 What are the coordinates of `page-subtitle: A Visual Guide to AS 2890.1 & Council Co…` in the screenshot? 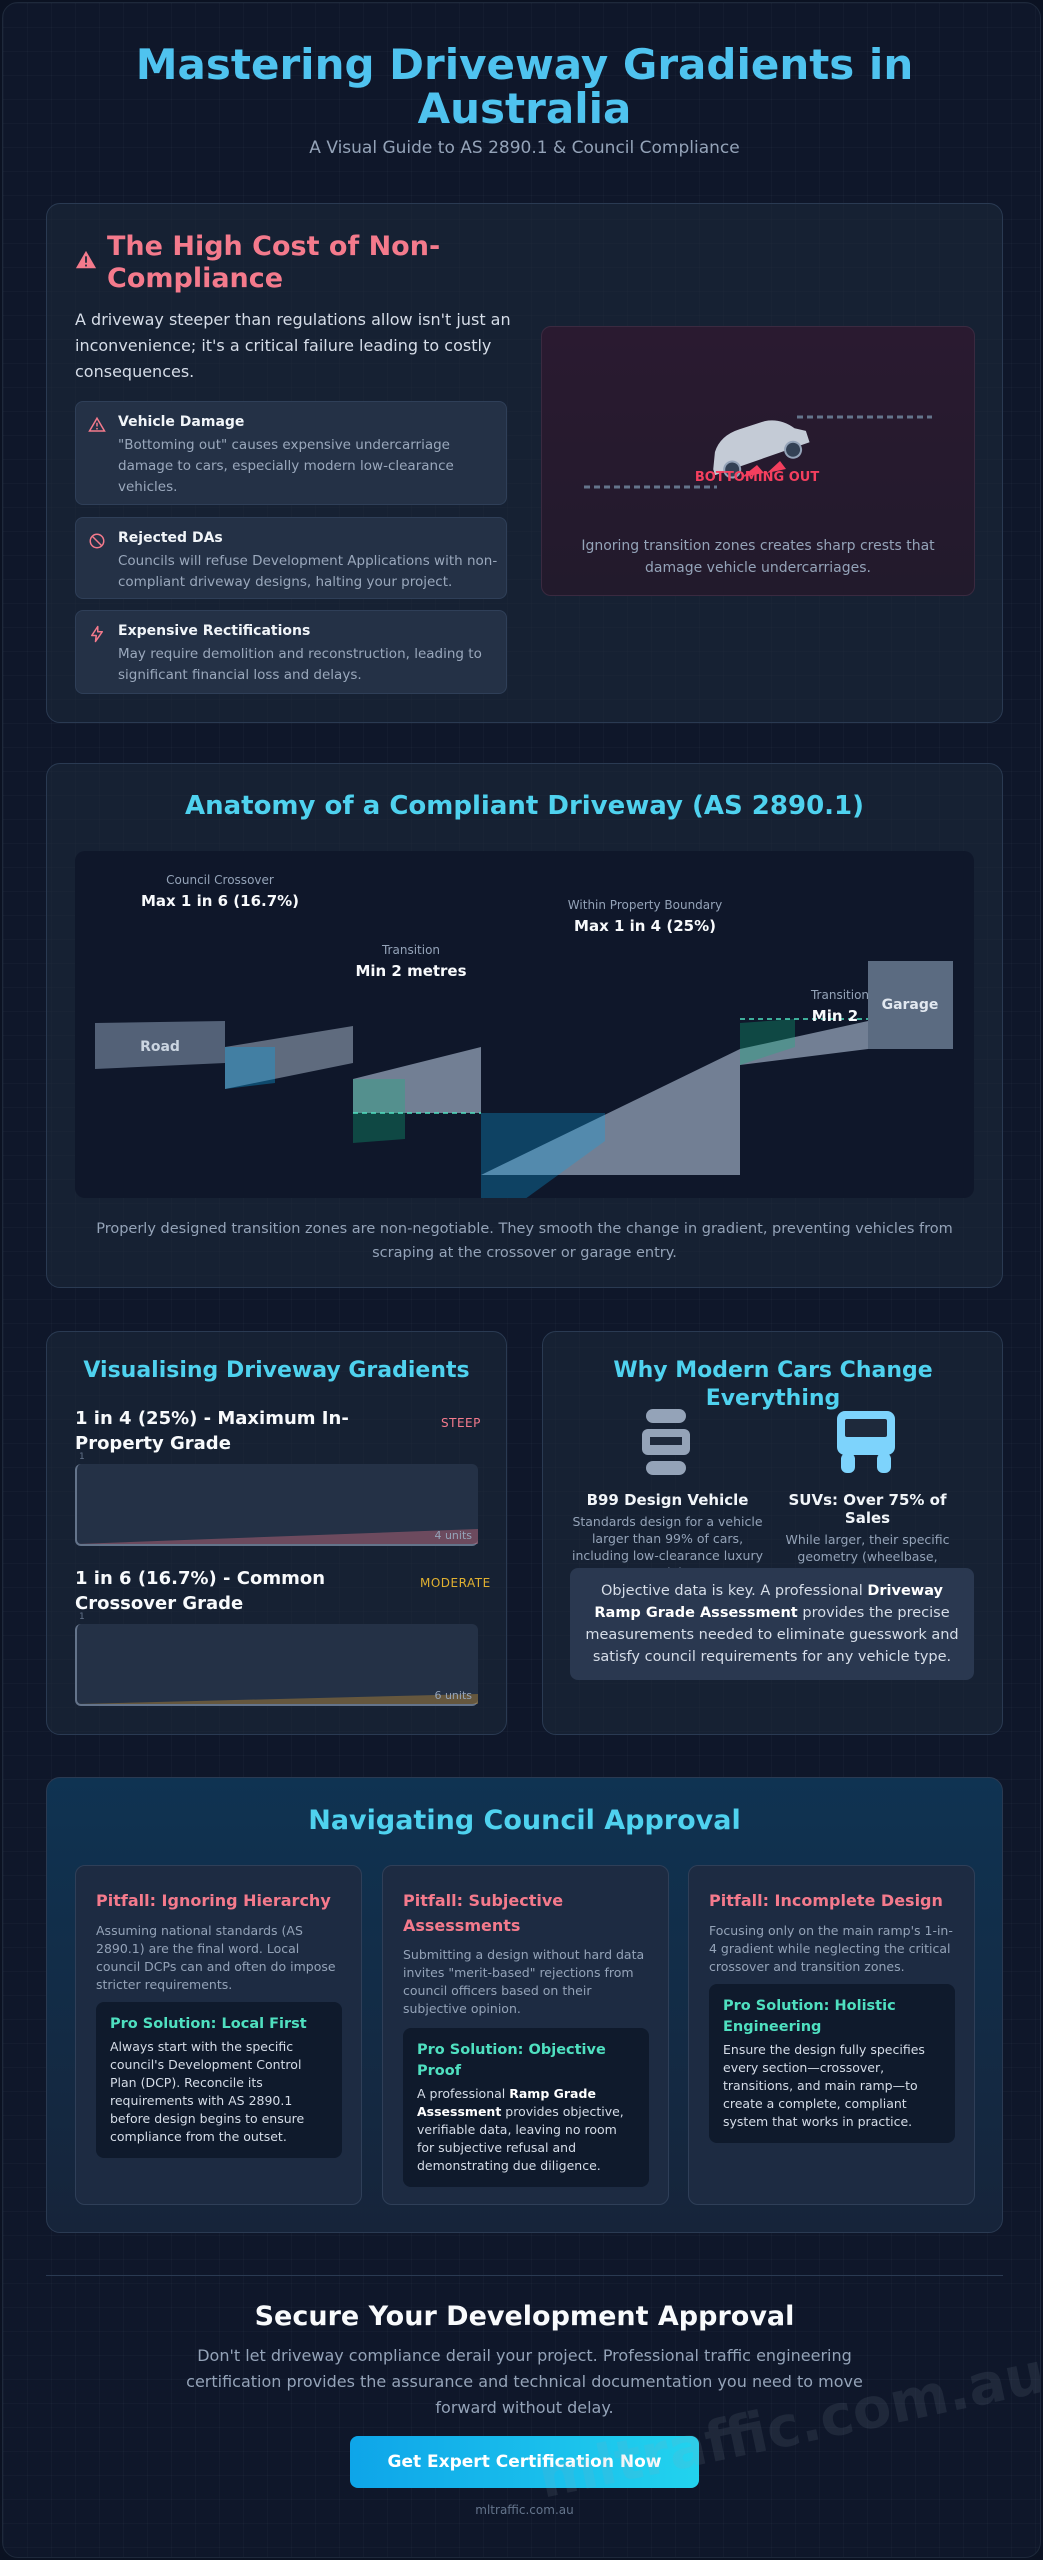 It's located at (524, 148).